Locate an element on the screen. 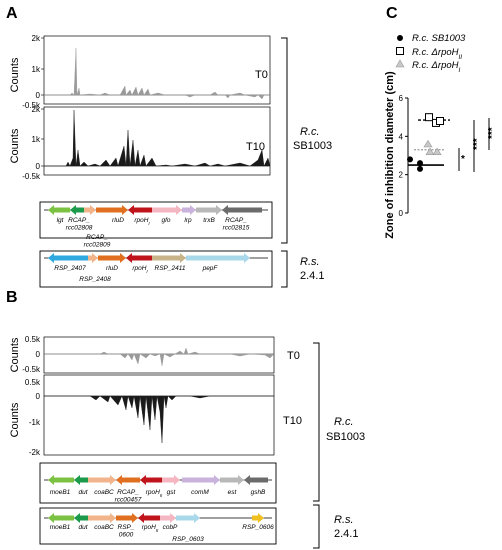 This screenshot has height=550, width=502. legend-label-rpohi: R.c. ΔrpoHI is located at coordinates (436, 67).